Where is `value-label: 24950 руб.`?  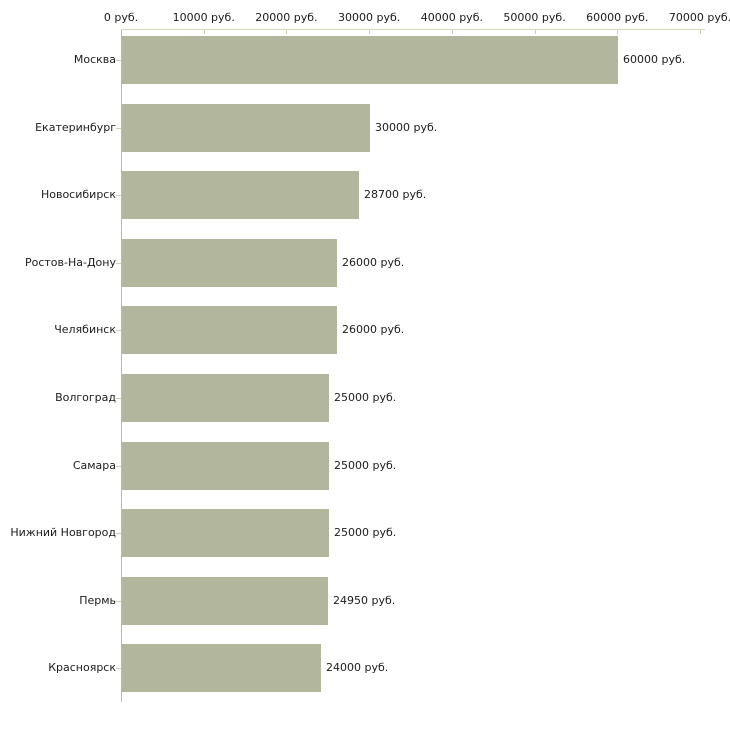 value-label: 24950 руб. is located at coordinates (364, 600).